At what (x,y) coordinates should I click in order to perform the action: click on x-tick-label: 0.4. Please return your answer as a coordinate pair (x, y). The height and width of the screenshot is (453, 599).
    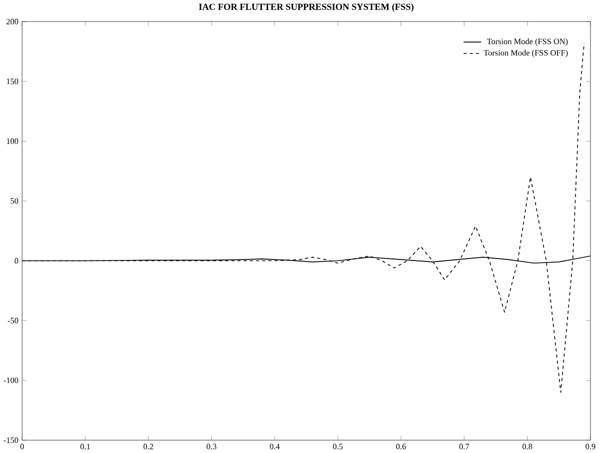
    Looking at the image, I should click on (275, 447).